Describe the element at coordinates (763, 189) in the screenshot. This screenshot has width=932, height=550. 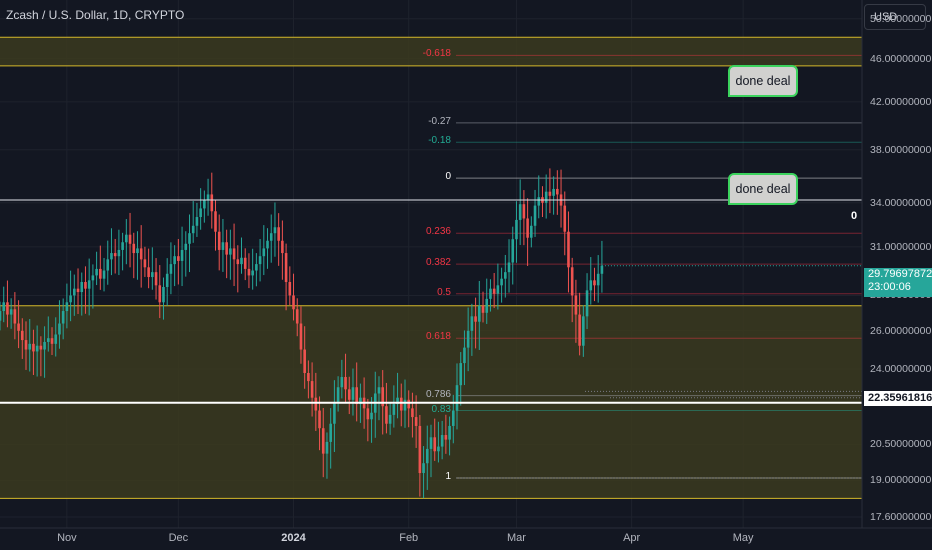
I see `annotation-done-deal-lower: done deal` at that location.